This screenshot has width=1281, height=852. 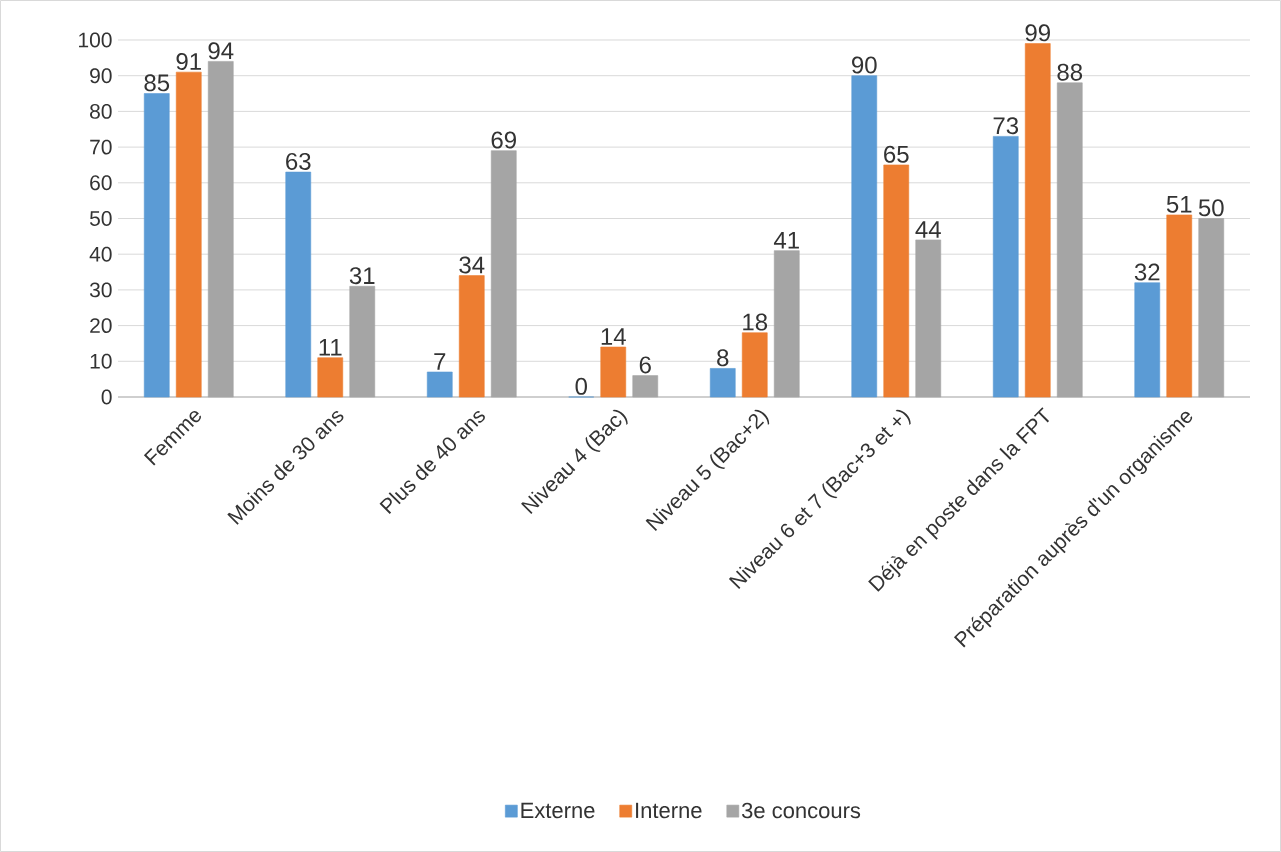 I want to click on data-label: 65, so click(x=896, y=154).